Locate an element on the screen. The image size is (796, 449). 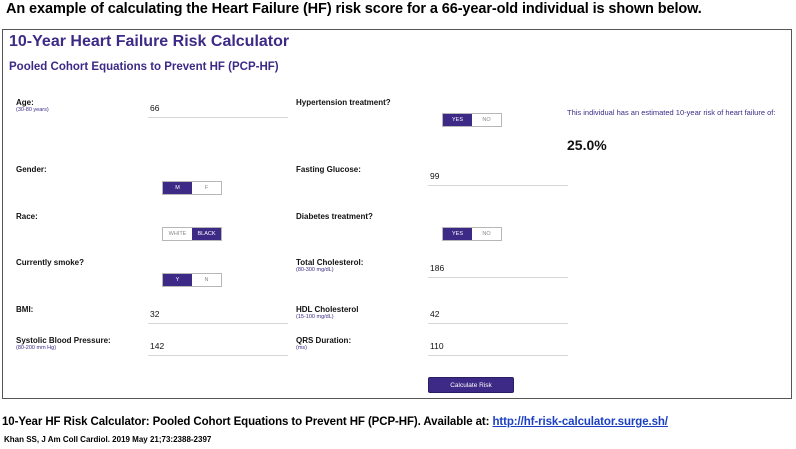
race-toggle: WHITE BLACK is located at coordinates (192, 234).